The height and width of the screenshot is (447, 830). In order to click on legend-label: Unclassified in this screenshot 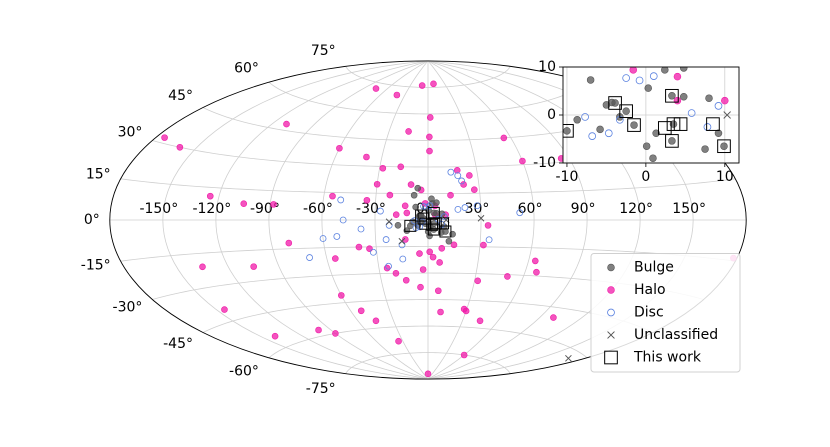, I will do `click(676, 335)`.